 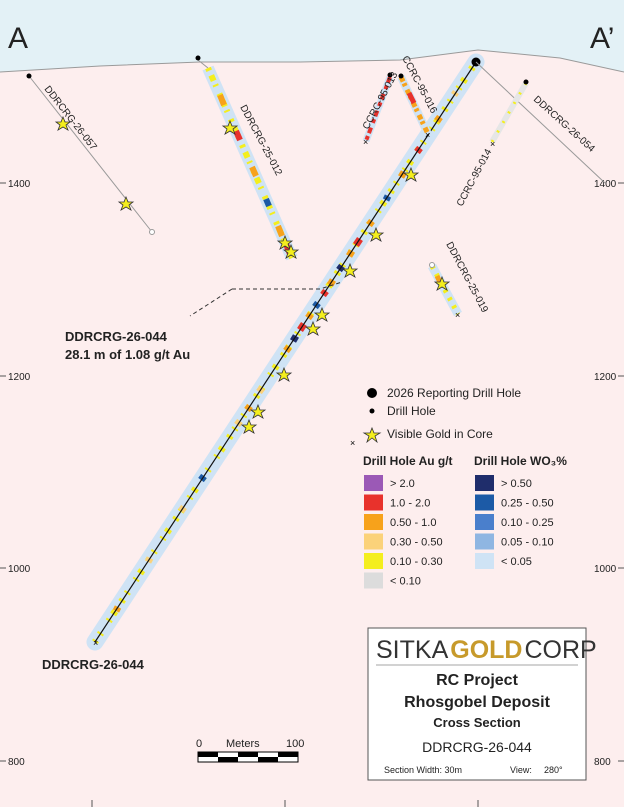 I want to click on elevation-left-800: 800, so click(x=16, y=762).